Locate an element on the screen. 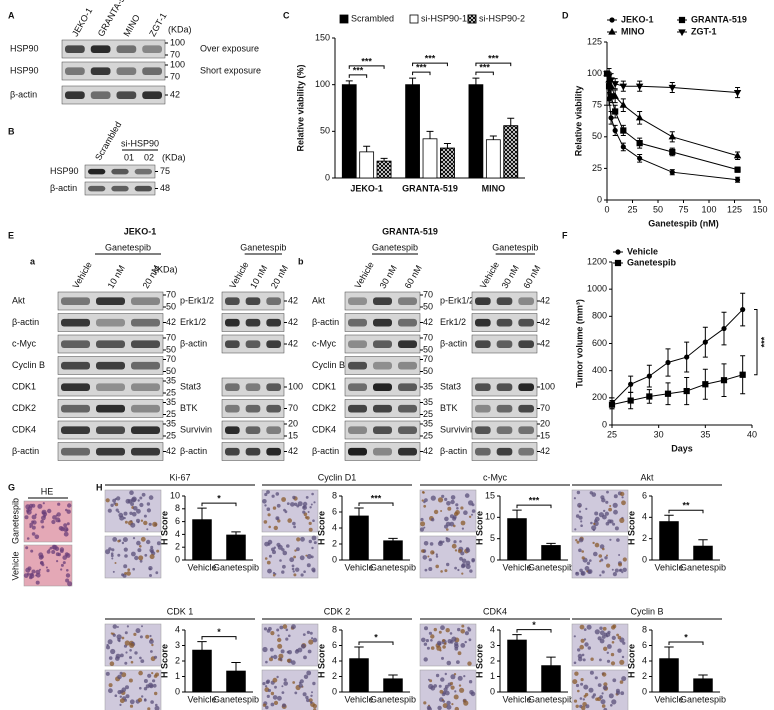  exposure-note: Over exposure is located at coordinates (229, 48).